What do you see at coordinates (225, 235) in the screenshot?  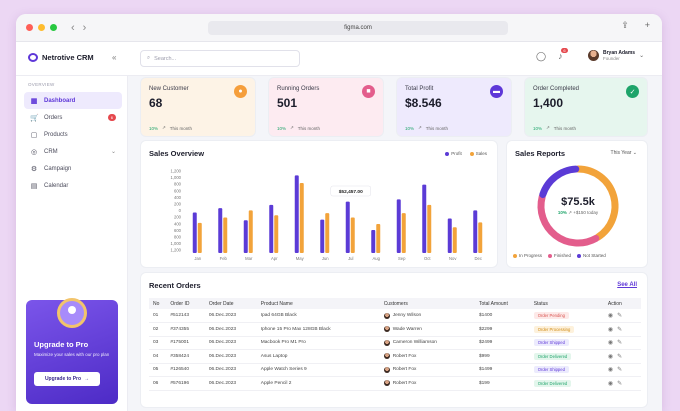 I see `bar-sales-feb` at bounding box center [225, 235].